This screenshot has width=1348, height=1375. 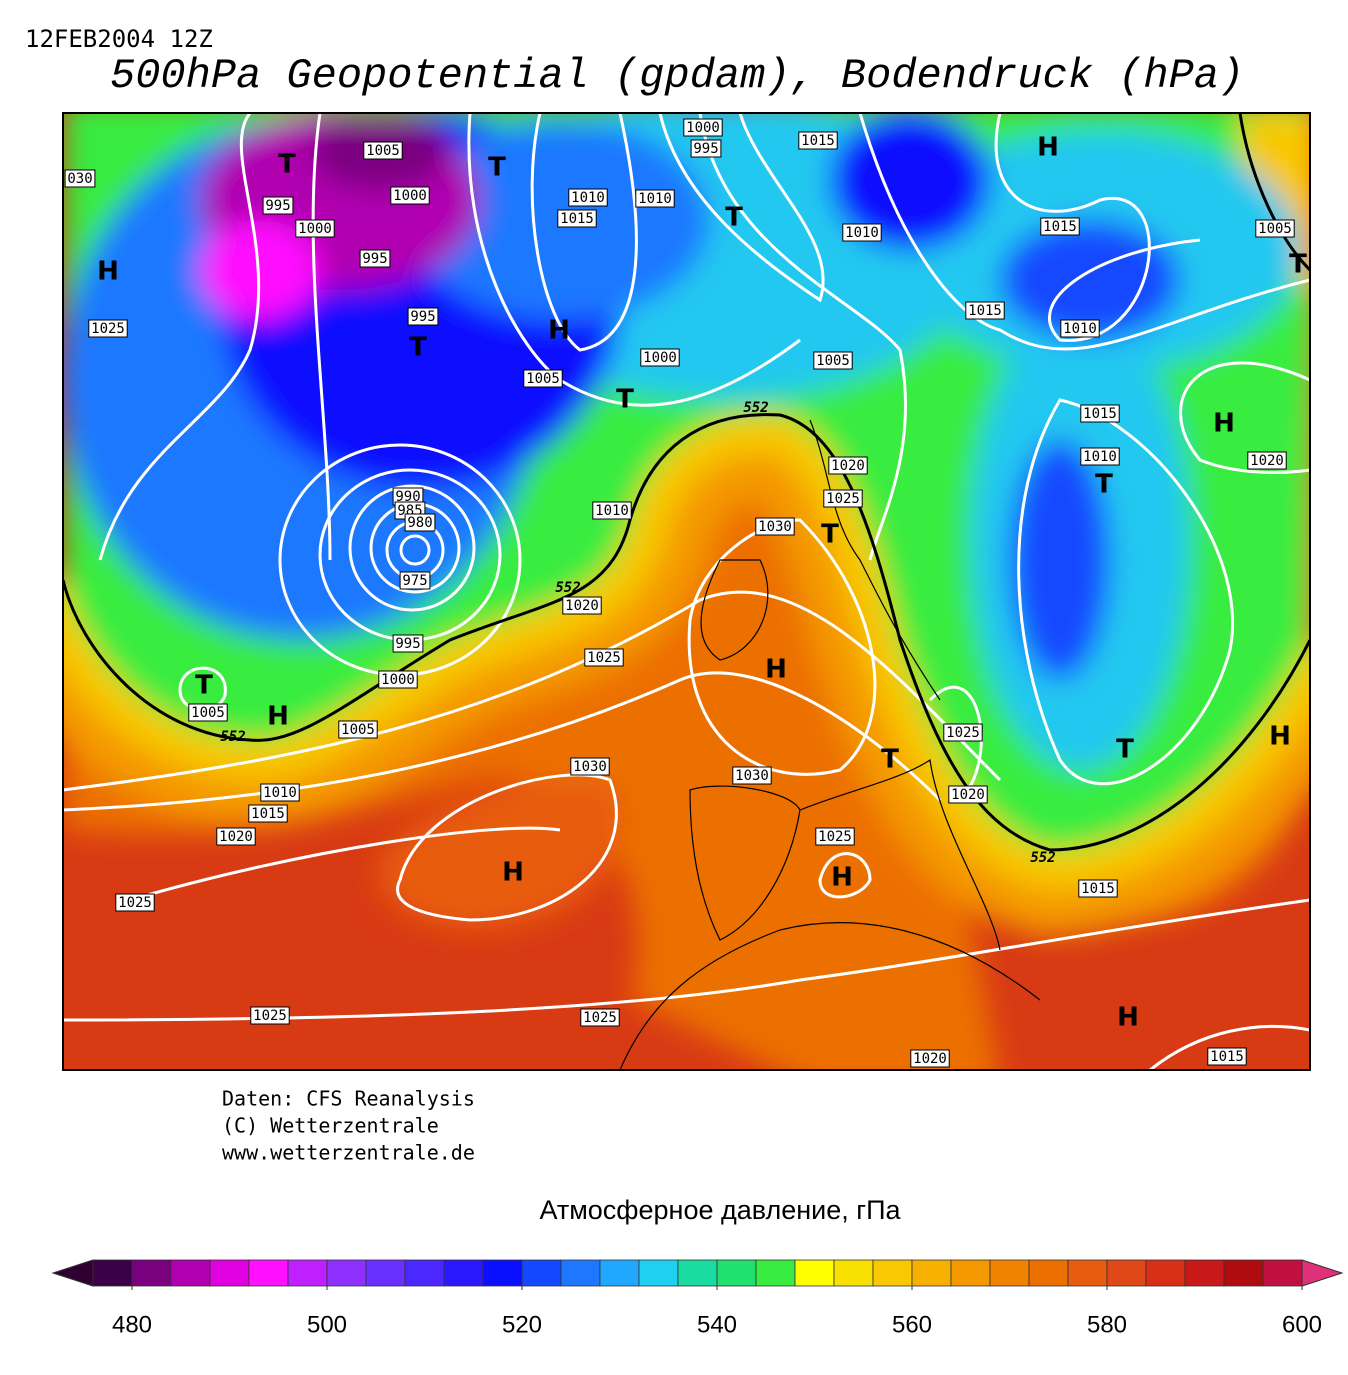 I want to click on label-text: 980, so click(x=419, y=523).